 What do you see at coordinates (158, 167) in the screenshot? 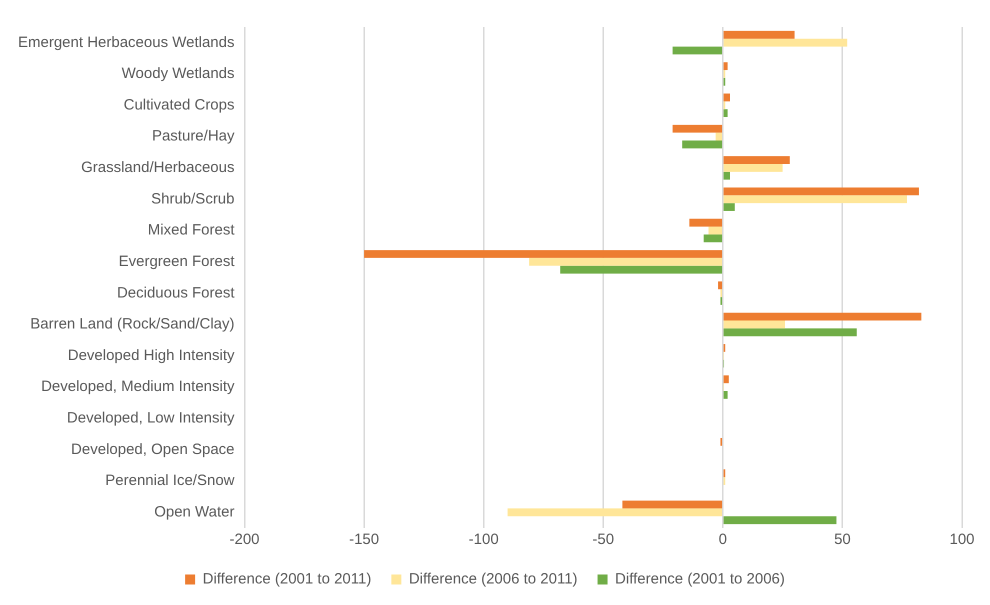
I see `y-tick-label: Grassland/Herbaceous` at bounding box center [158, 167].